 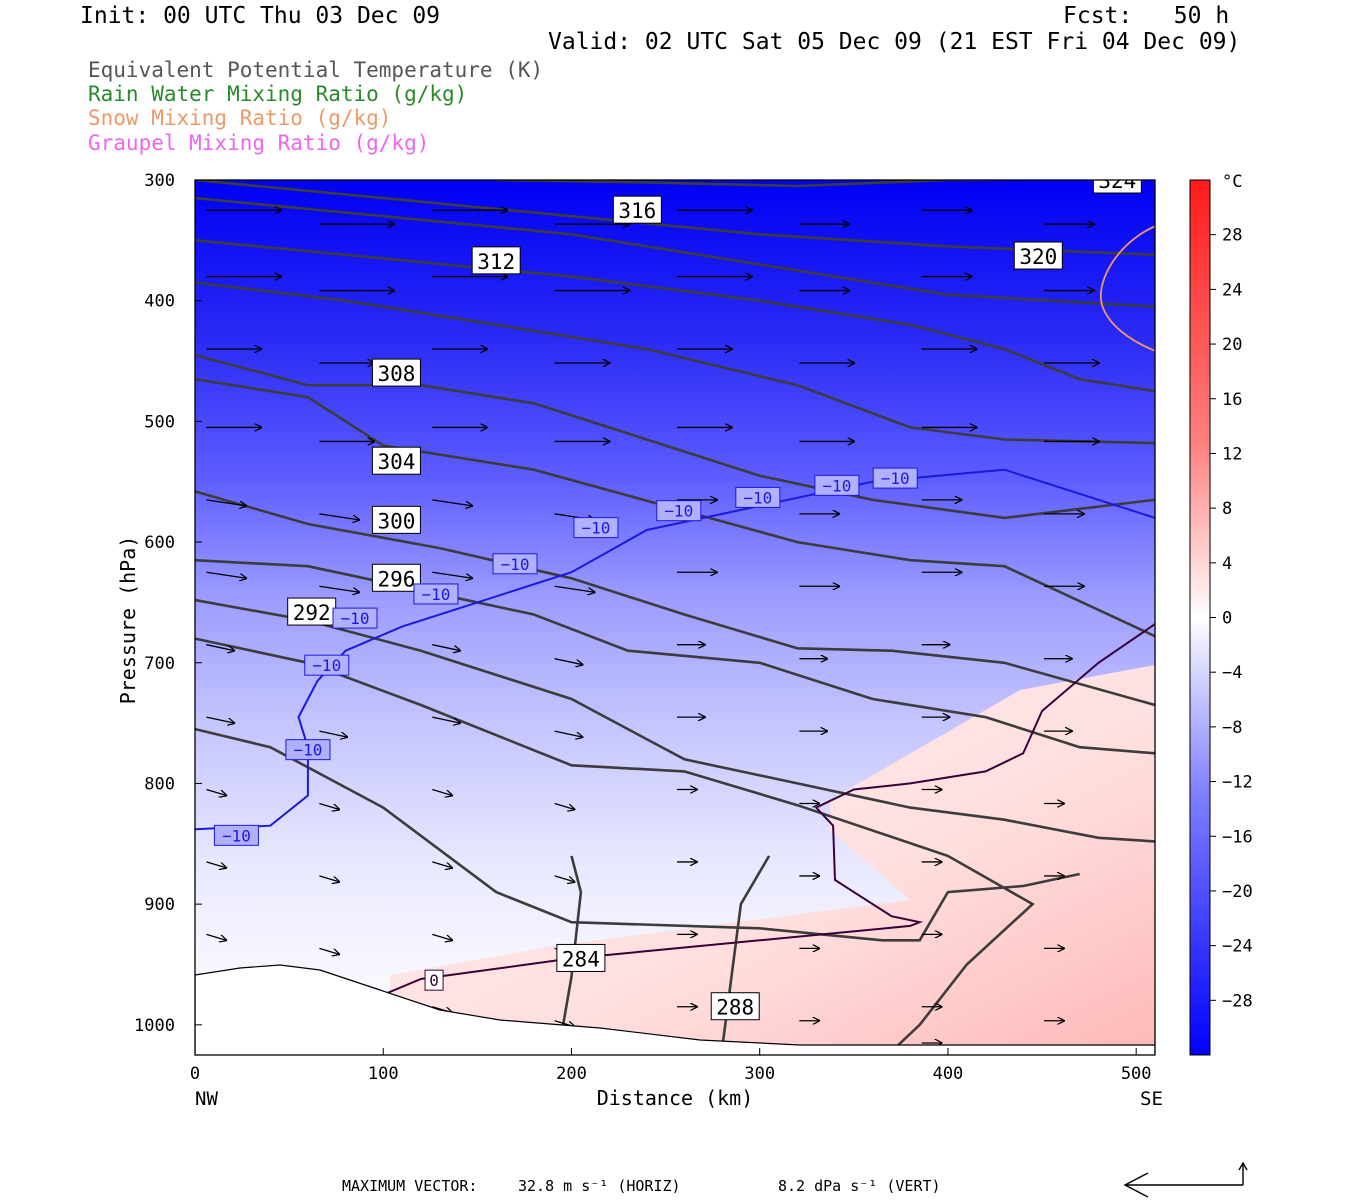 I want to click on theta-e-label-284: 284, so click(x=581, y=959).